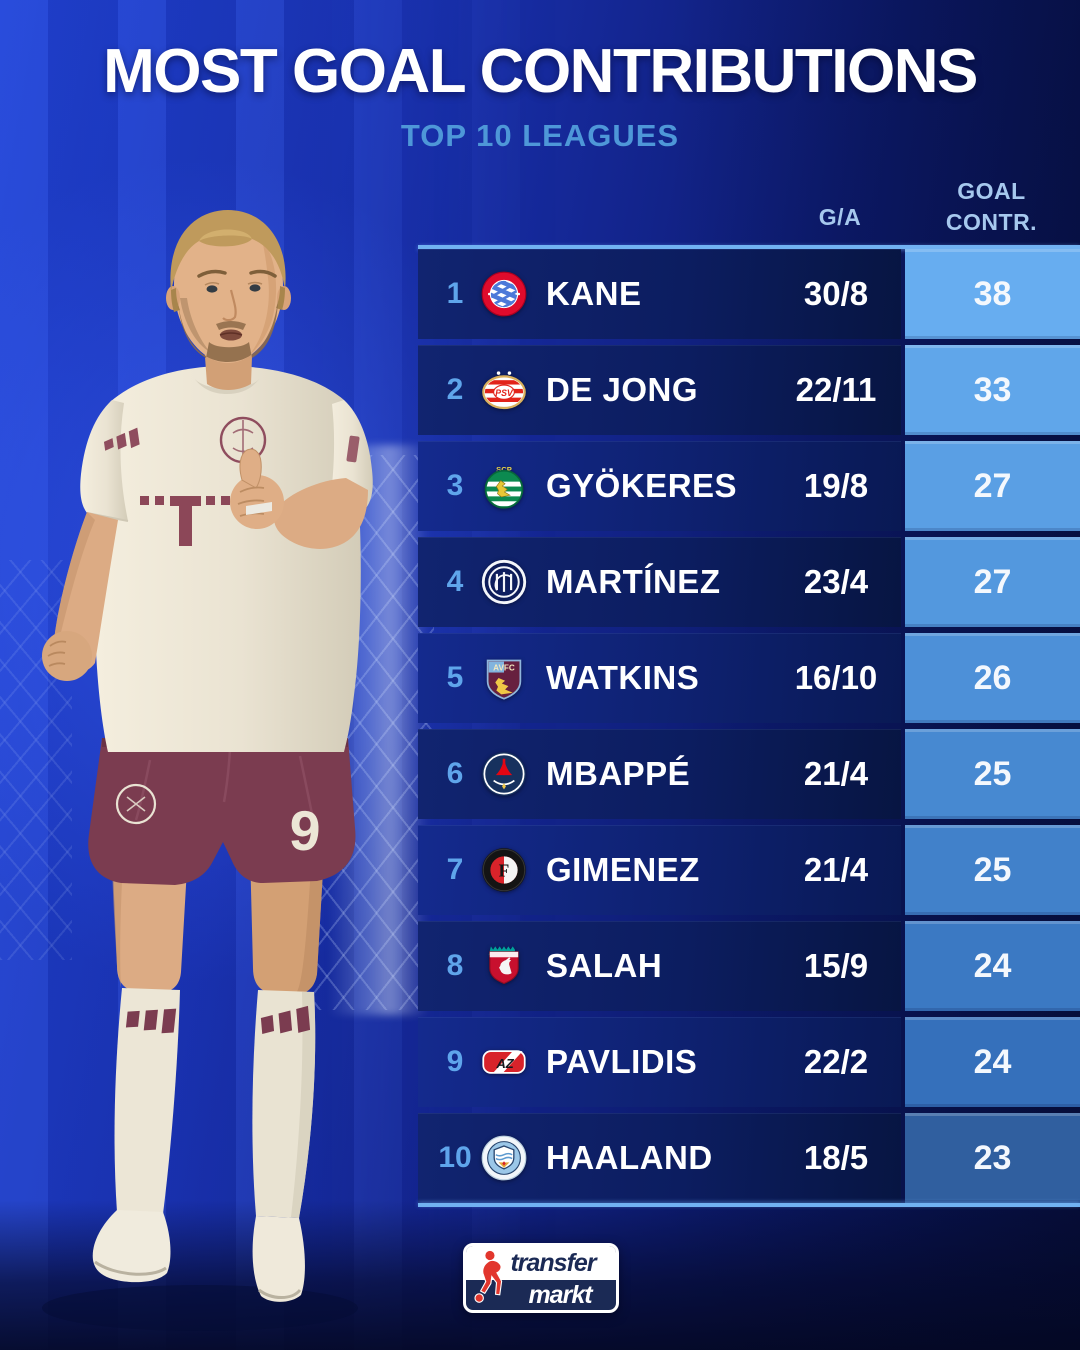 Image resolution: width=1080 pixels, height=1350 pixels. I want to click on svg-text: AZ, so click(504, 1063).